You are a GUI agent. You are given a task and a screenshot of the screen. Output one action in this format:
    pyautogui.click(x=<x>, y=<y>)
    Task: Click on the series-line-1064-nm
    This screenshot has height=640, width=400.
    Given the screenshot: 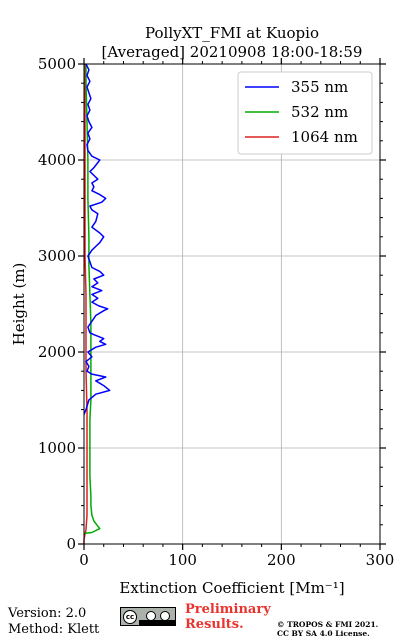 What is the action you would take?
    pyautogui.click(x=85, y=304)
    